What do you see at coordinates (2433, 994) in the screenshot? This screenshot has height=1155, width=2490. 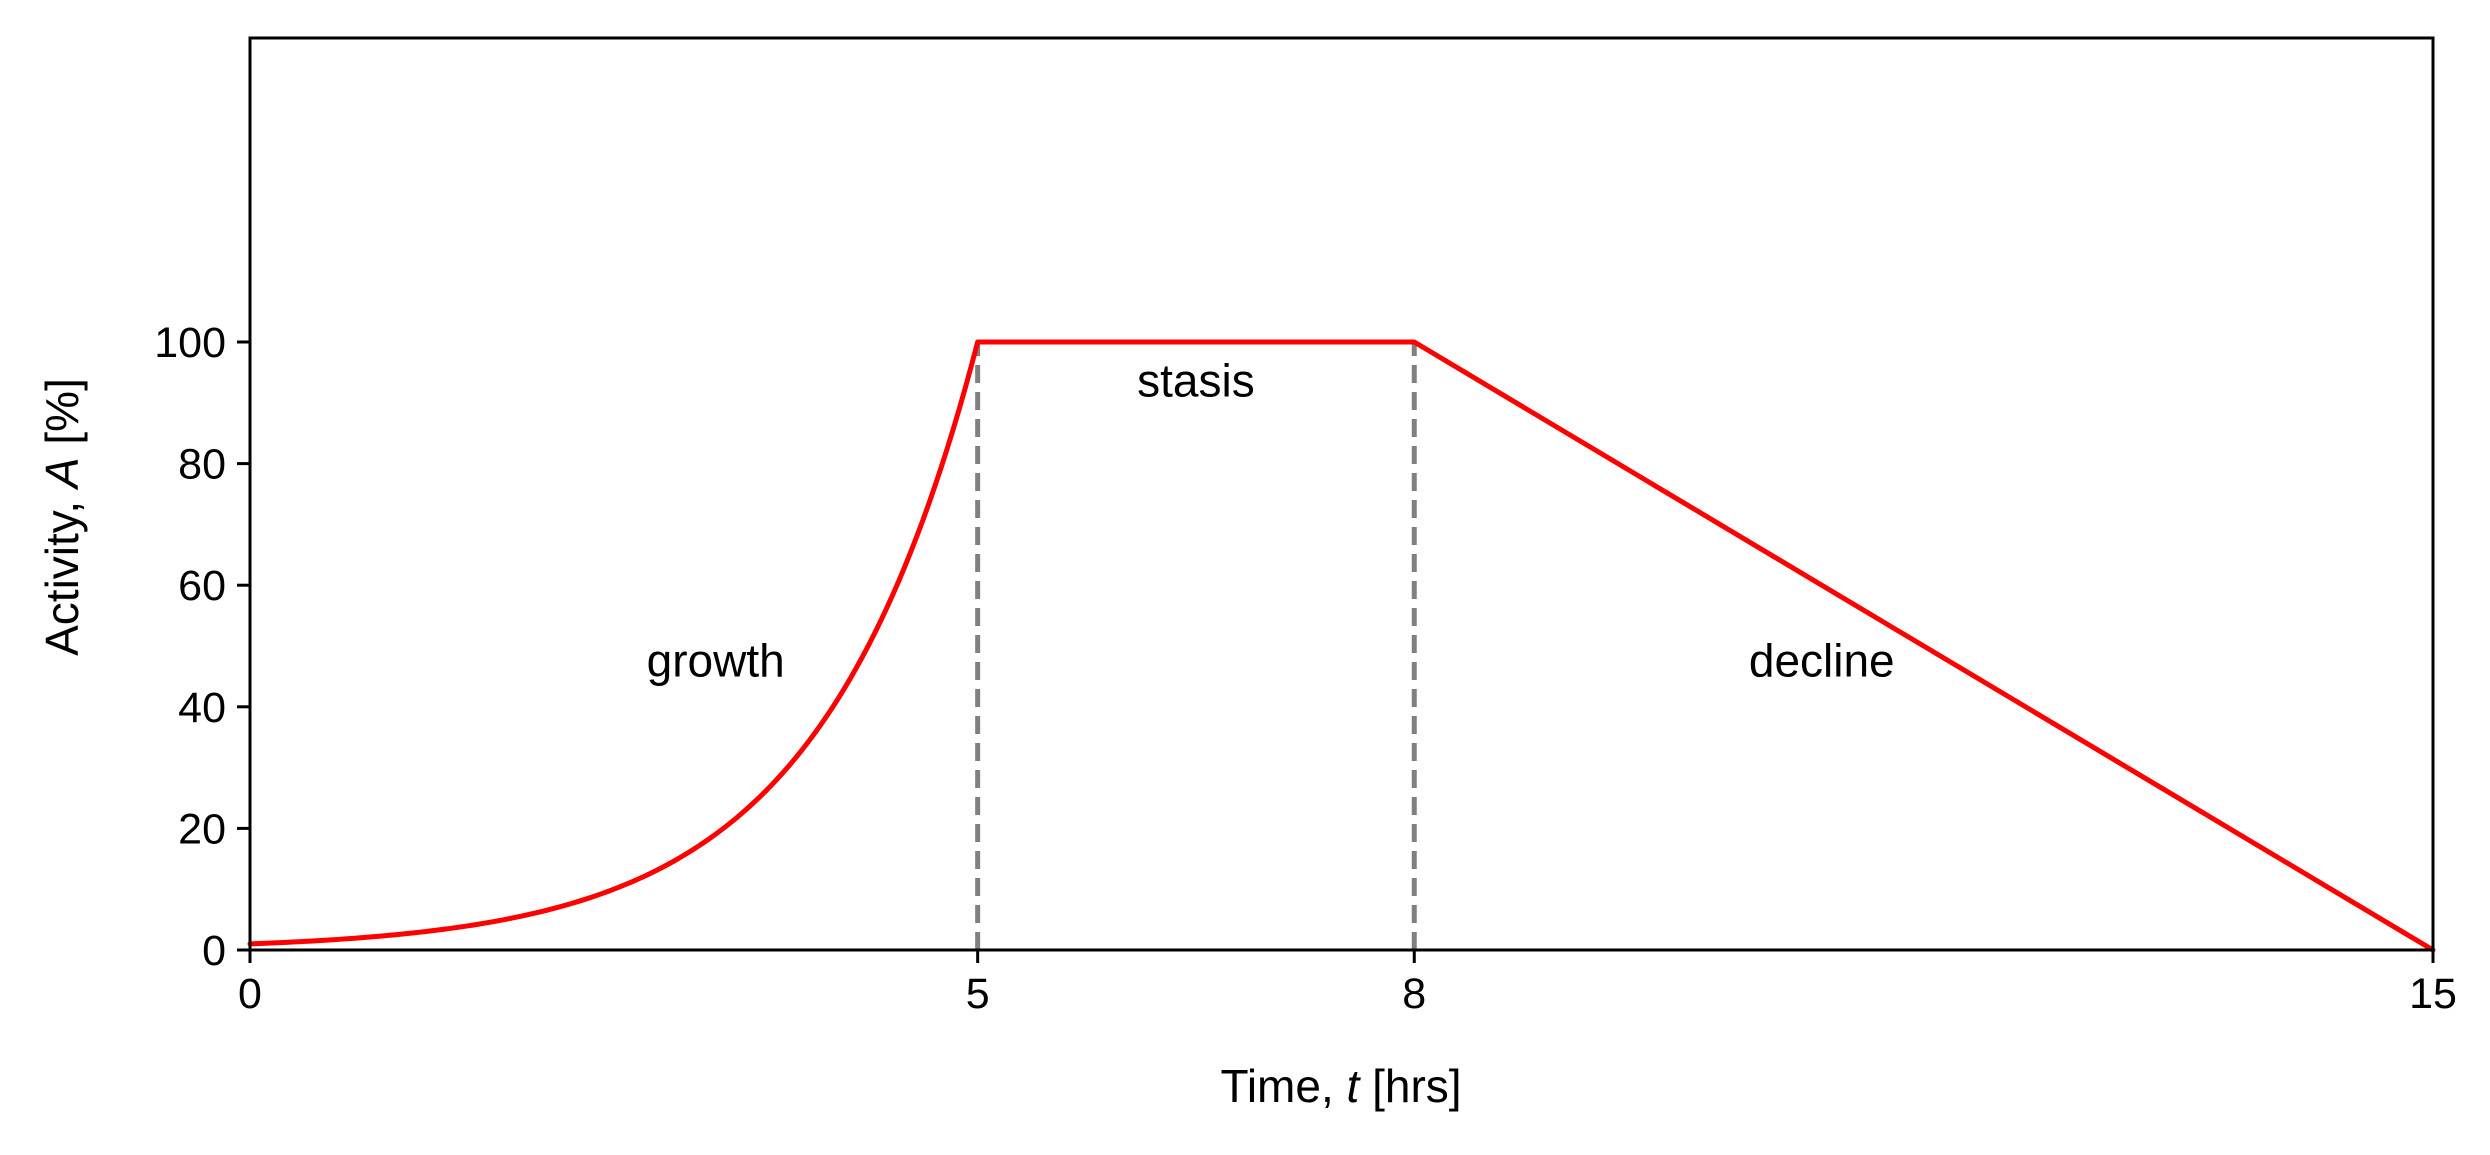 I see `x-tick-label: 15` at bounding box center [2433, 994].